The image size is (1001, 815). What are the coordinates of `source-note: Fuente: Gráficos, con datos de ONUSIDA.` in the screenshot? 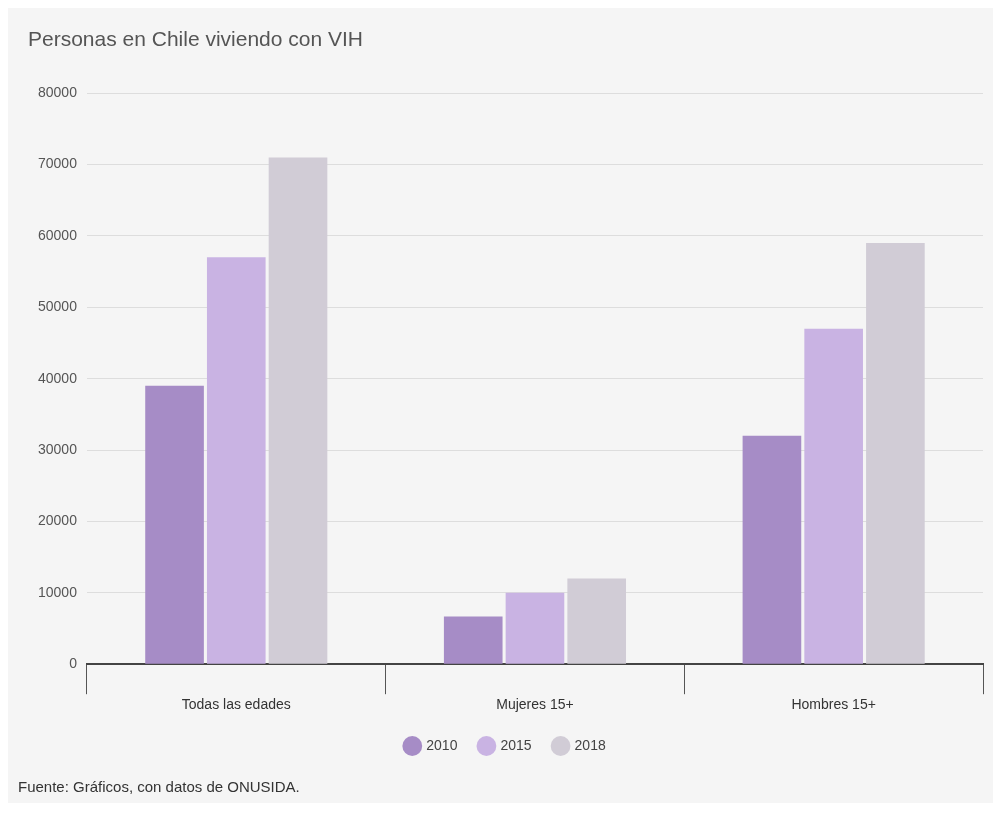 It's located at (159, 786).